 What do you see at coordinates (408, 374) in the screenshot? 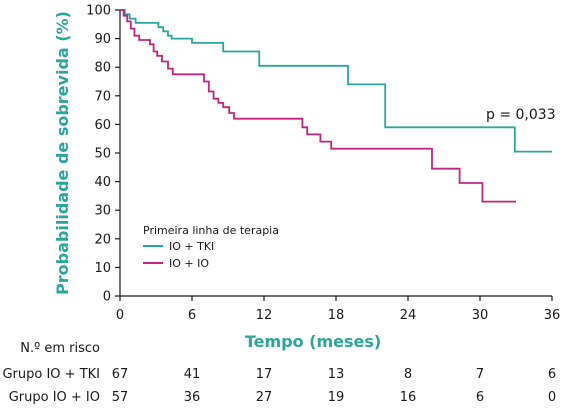
I see `risk-value: 8` at bounding box center [408, 374].